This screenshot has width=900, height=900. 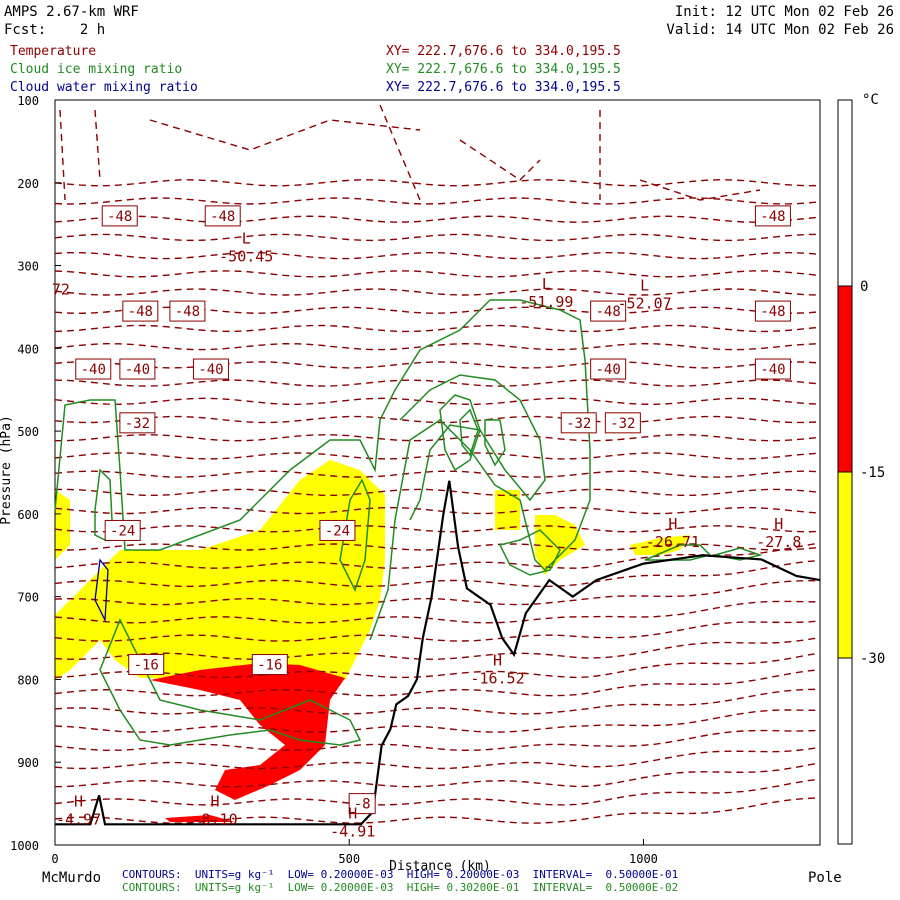 I want to click on y-tick-label: 400, so click(x=28, y=349).